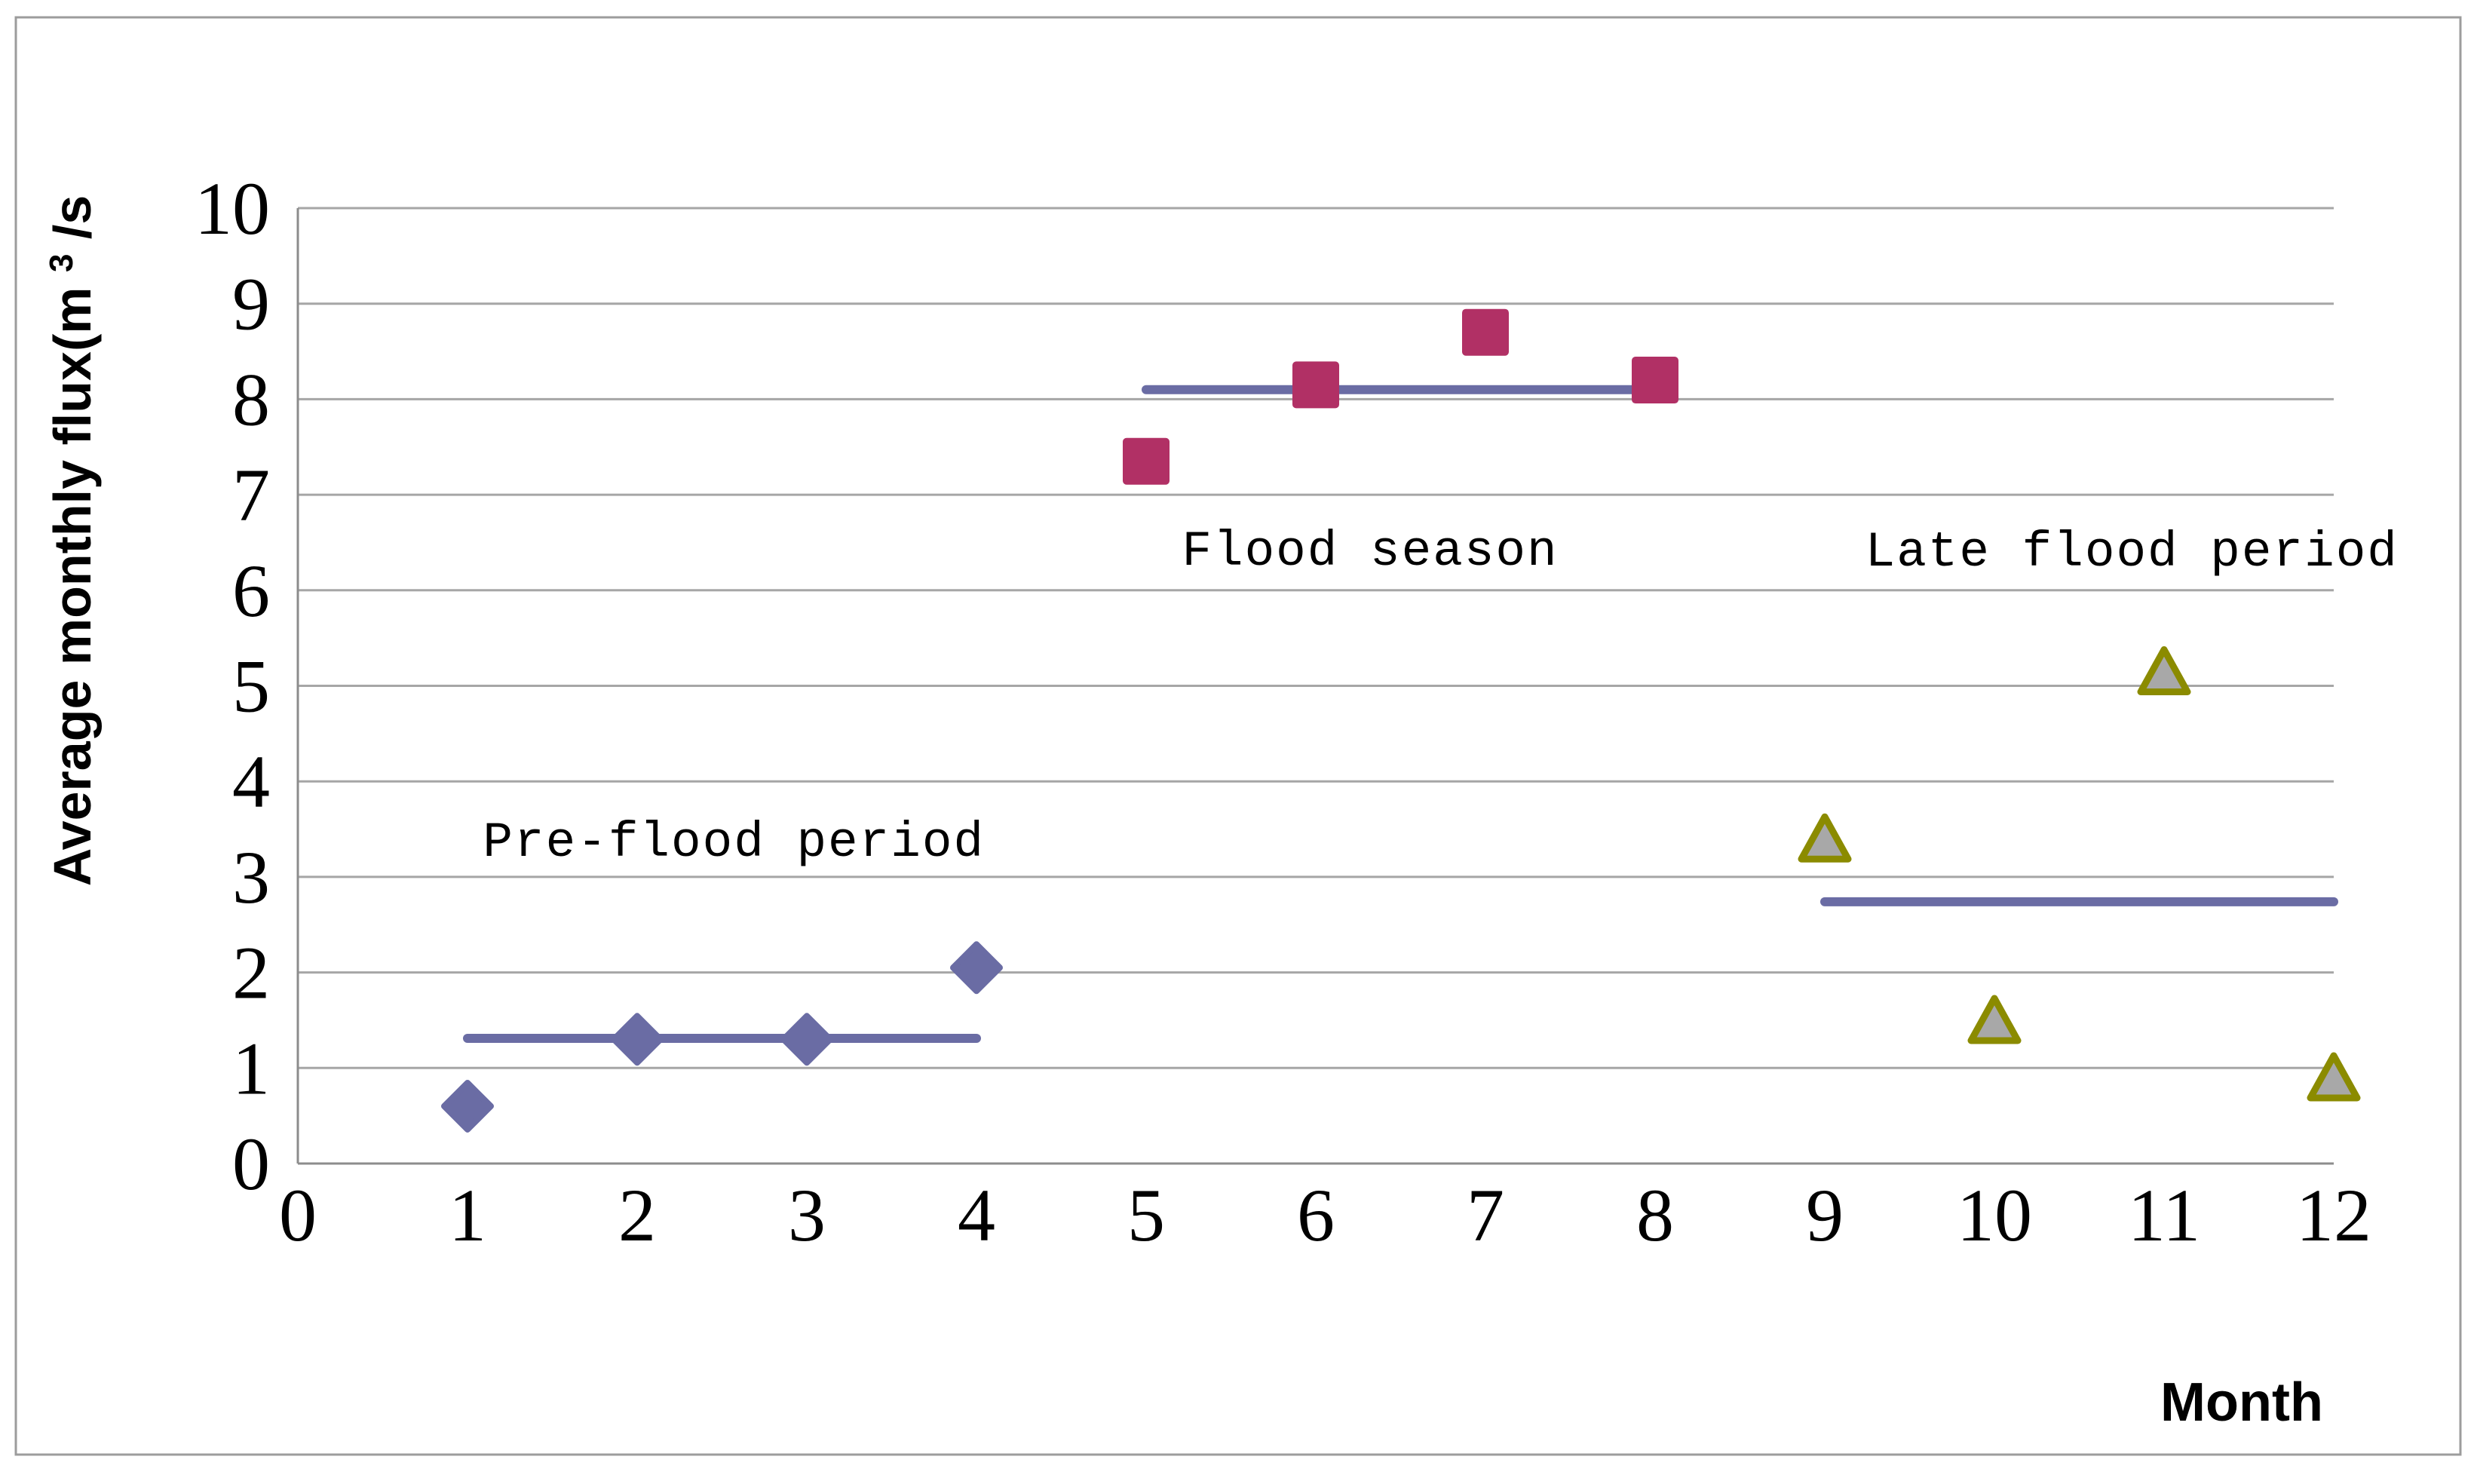 This screenshot has height=1484, width=2477. I want to click on y-tick-label-10: 10, so click(232, 209).